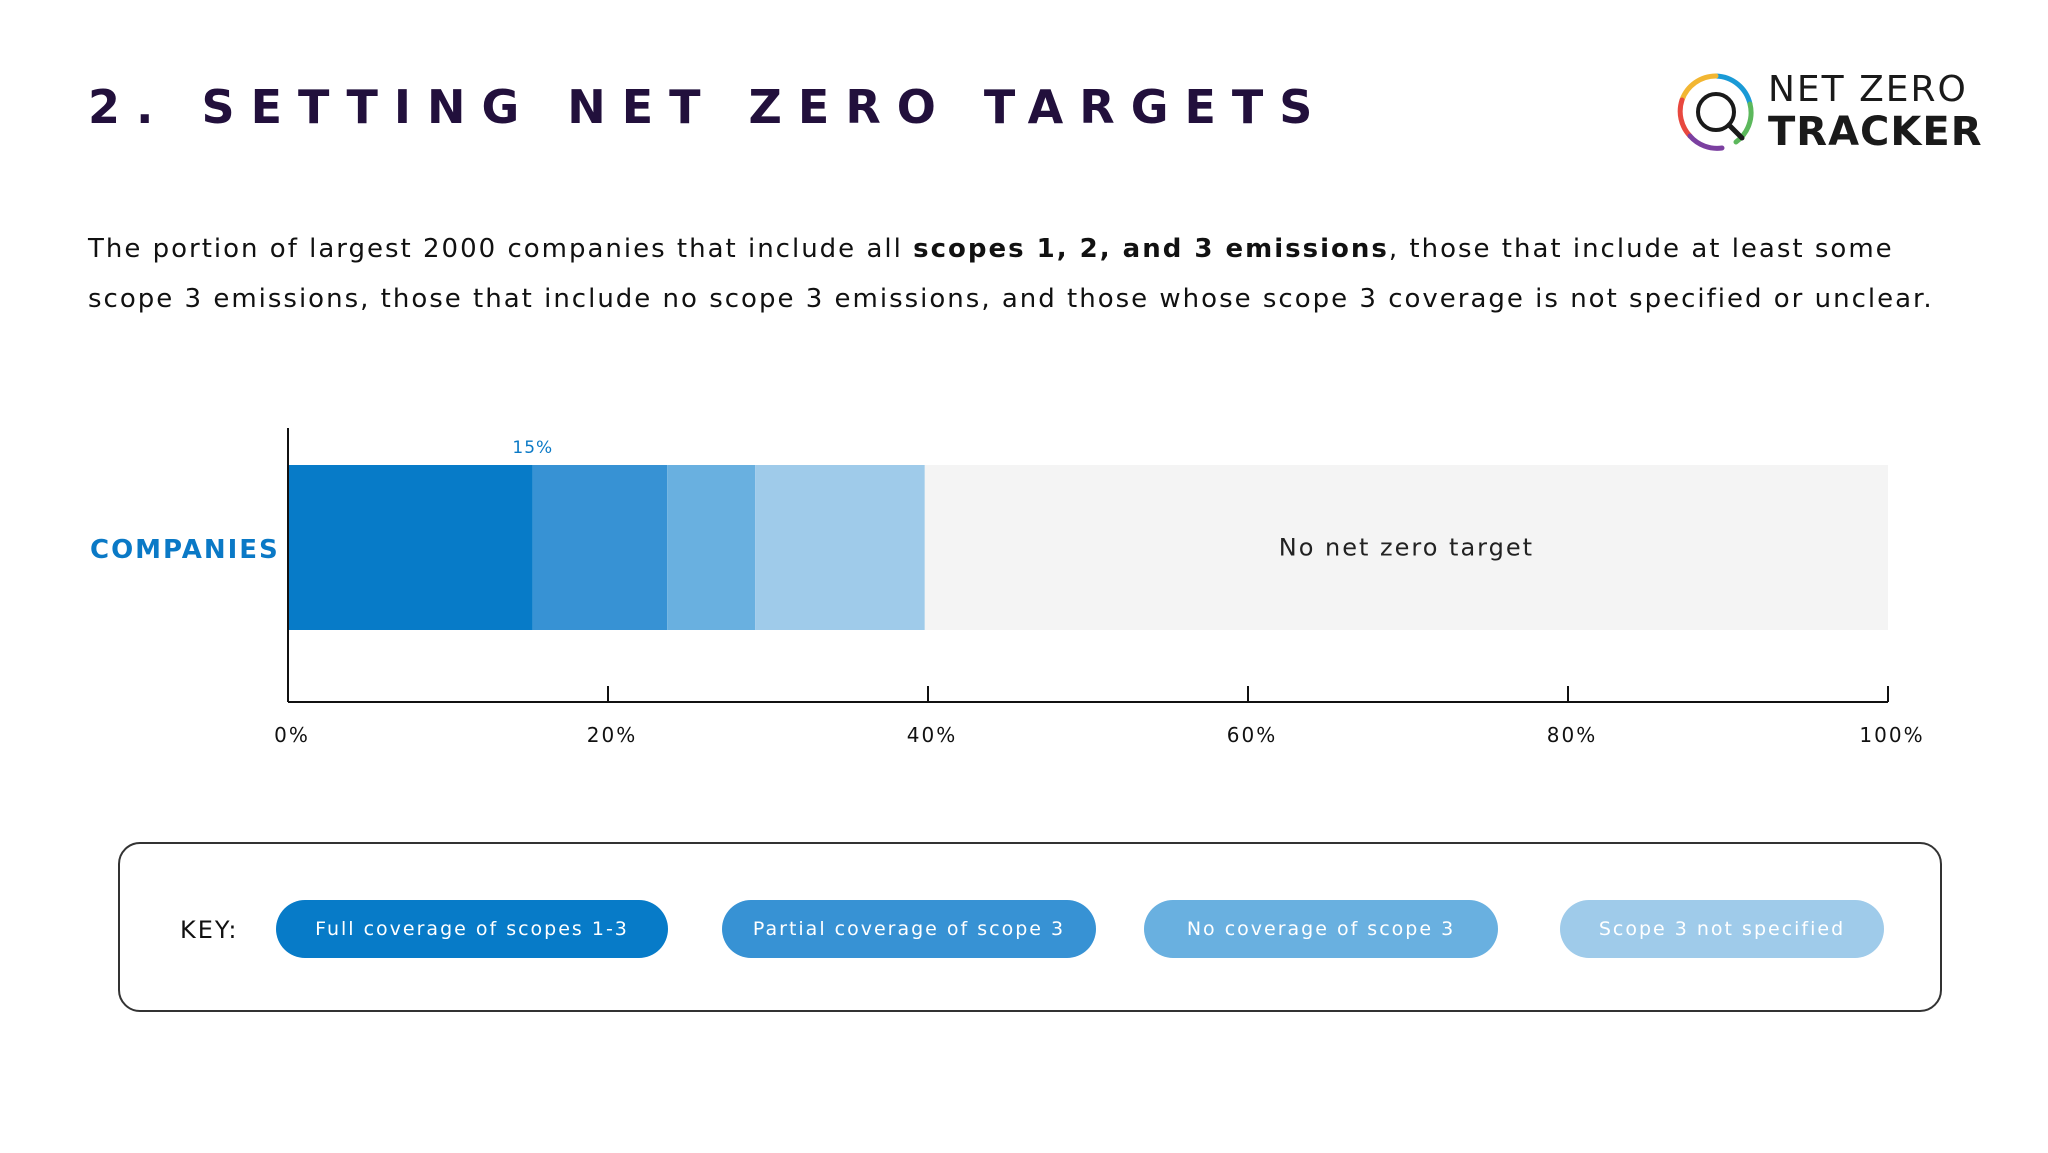 The height and width of the screenshot is (1153, 2048). Describe the element at coordinates (209, 930) in the screenshot. I see `legend-title: KEY:` at that location.